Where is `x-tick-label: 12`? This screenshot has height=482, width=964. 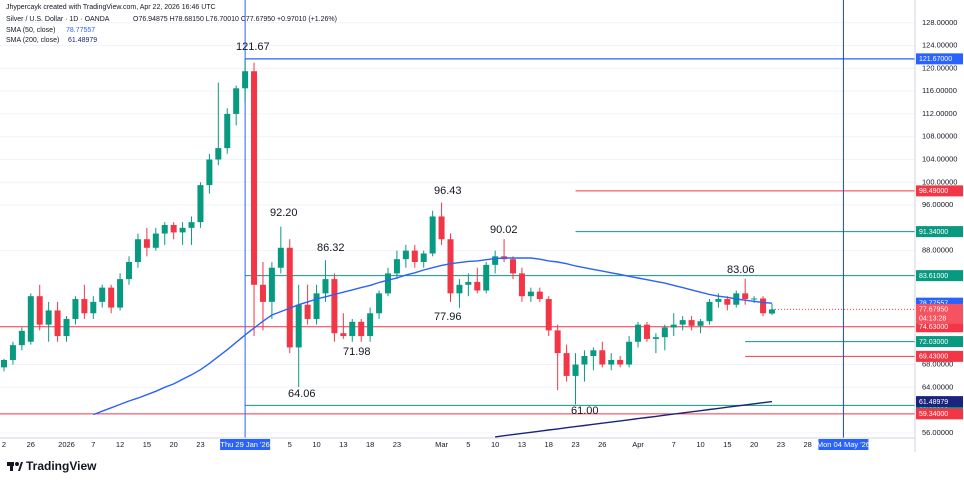 x-tick-label: 12 is located at coordinates (120, 444).